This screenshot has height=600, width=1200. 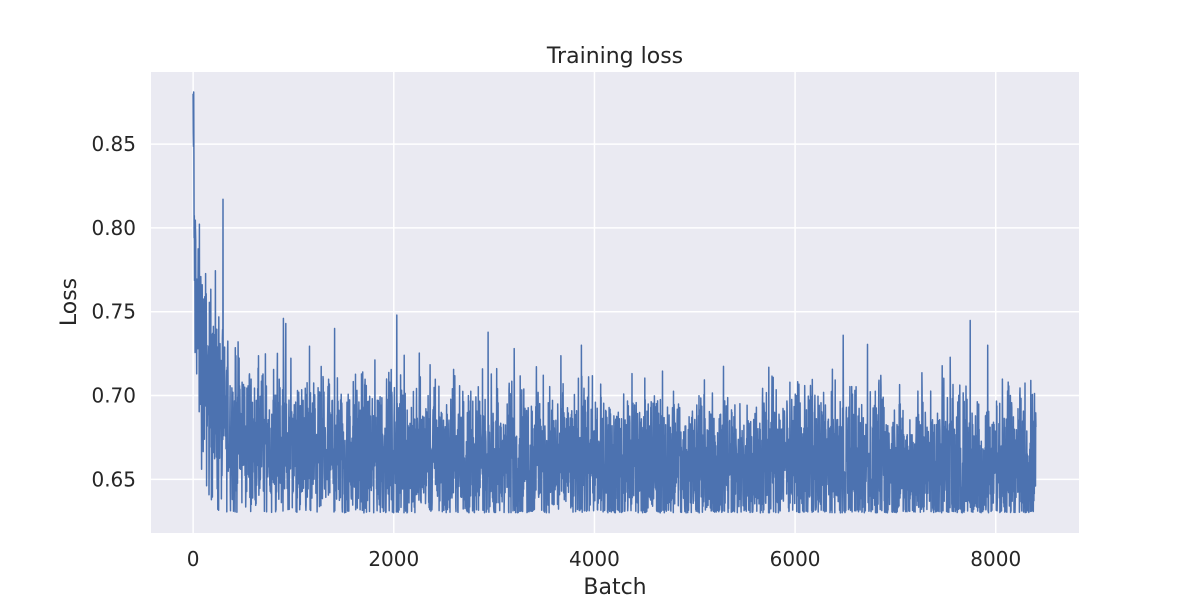 What do you see at coordinates (995, 559) in the screenshot?
I see `x-tick-label: 8000` at bounding box center [995, 559].